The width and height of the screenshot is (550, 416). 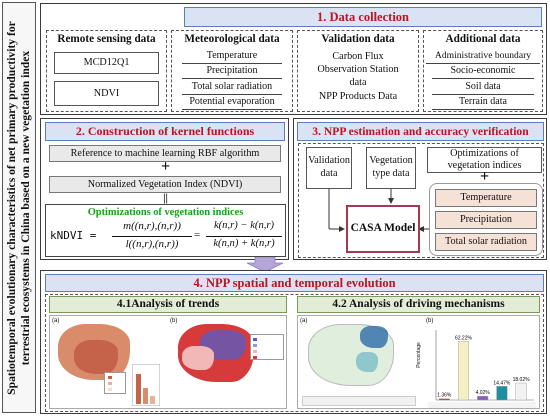 I want to click on chart-legend-strip, so click(x=482, y=405).